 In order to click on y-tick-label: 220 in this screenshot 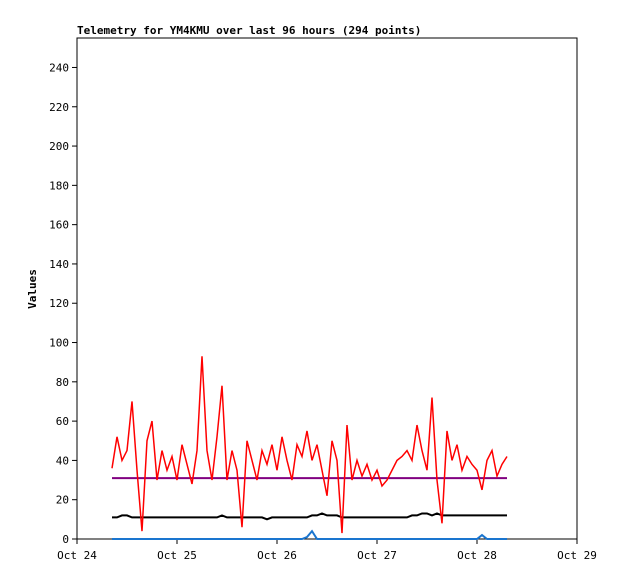, I will do `click(59, 107)`.